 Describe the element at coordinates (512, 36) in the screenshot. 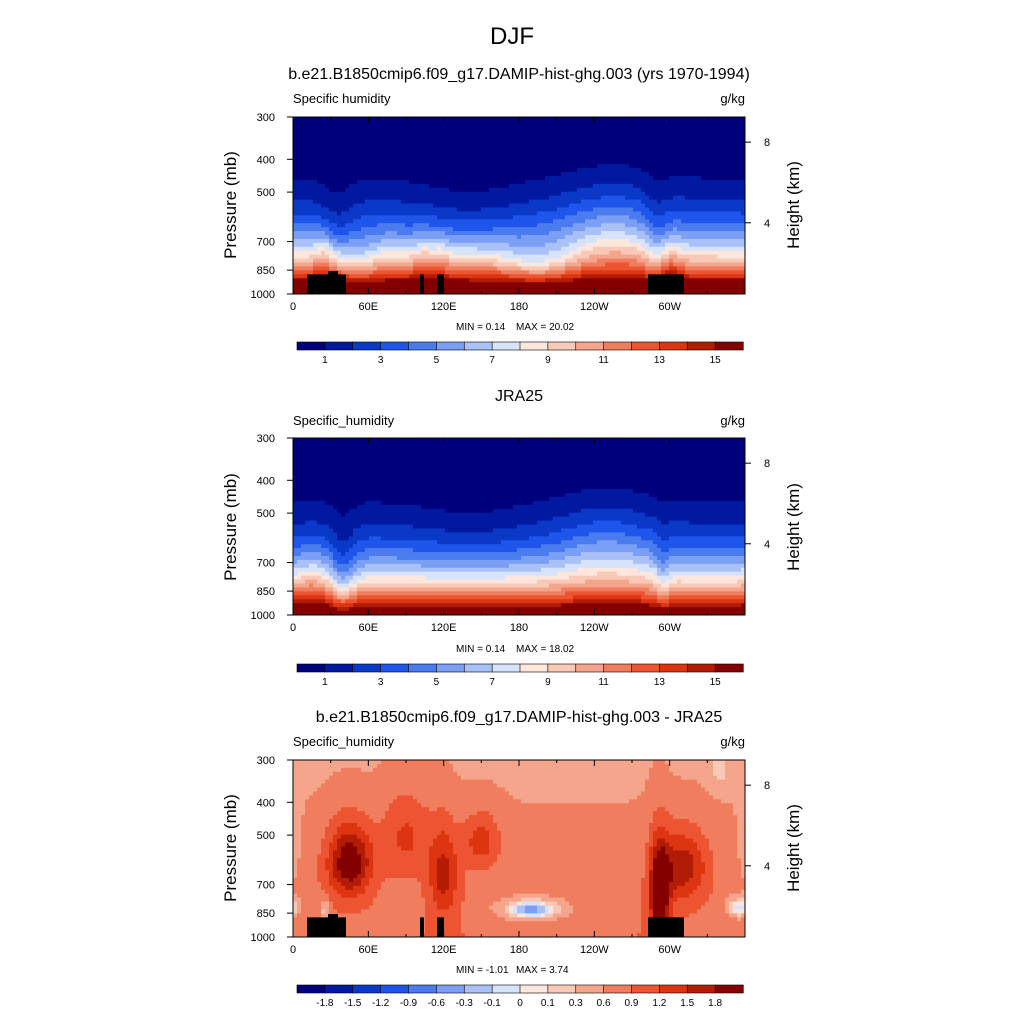

I see `figure-title: DJF` at that location.